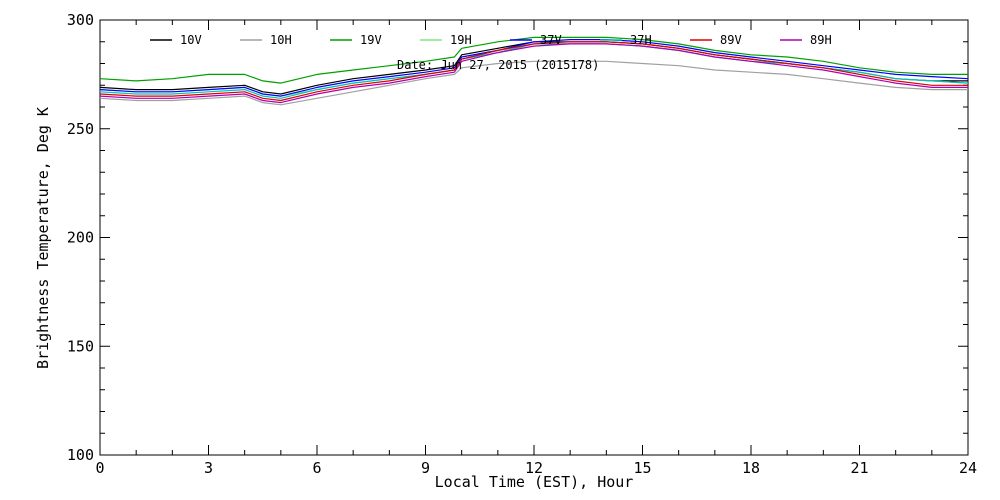  What do you see at coordinates (191, 40) in the screenshot?
I see `legend-label-10v: 10V` at bounding box center [191, 40].